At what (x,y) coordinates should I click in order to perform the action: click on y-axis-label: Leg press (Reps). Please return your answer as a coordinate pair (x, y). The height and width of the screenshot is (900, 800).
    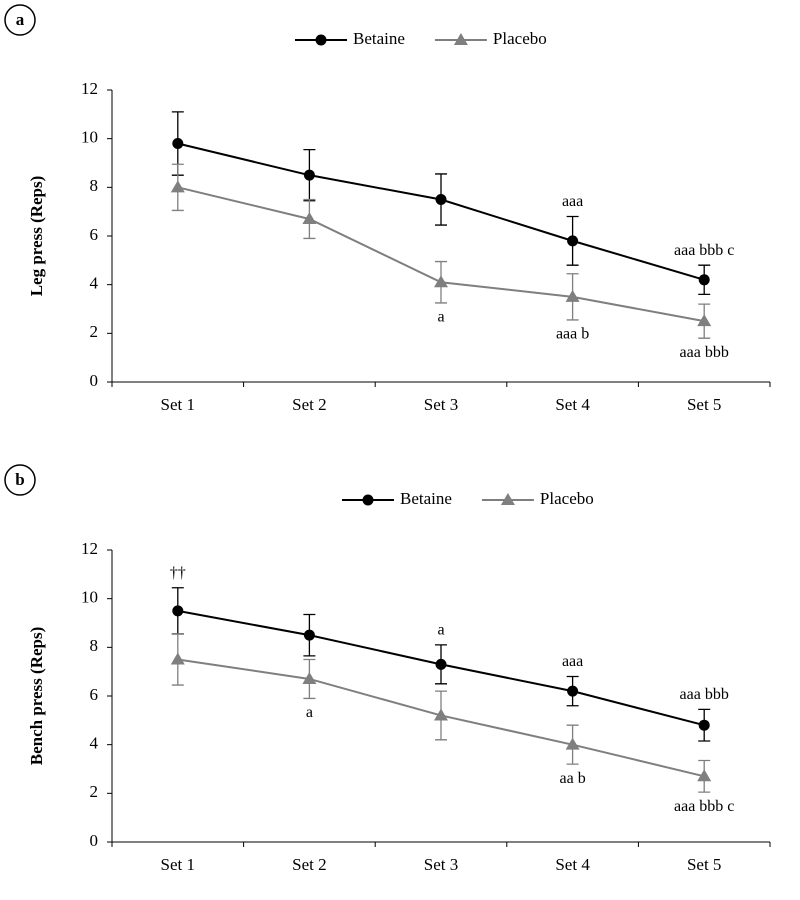
    Looking at the image, I should click on (36, 236).